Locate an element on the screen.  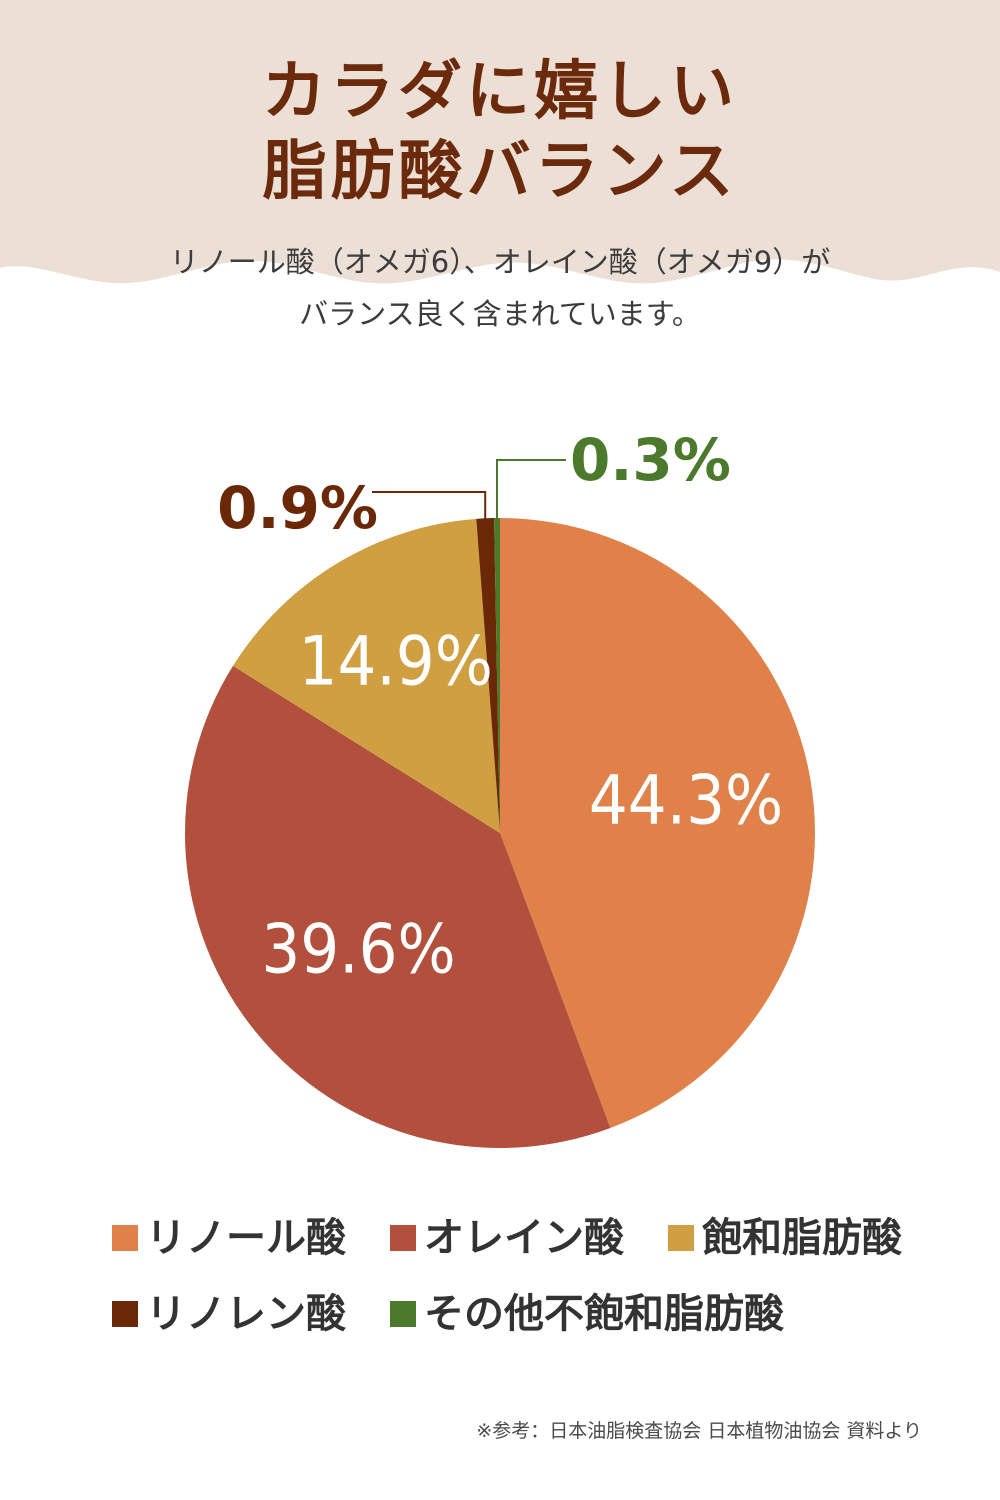
slice-data-label: 39.6% is located at coordinates (358, 950).